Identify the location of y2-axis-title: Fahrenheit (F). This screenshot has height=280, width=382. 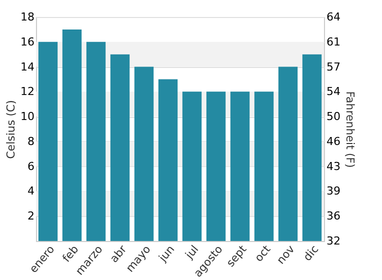
(349, 129).